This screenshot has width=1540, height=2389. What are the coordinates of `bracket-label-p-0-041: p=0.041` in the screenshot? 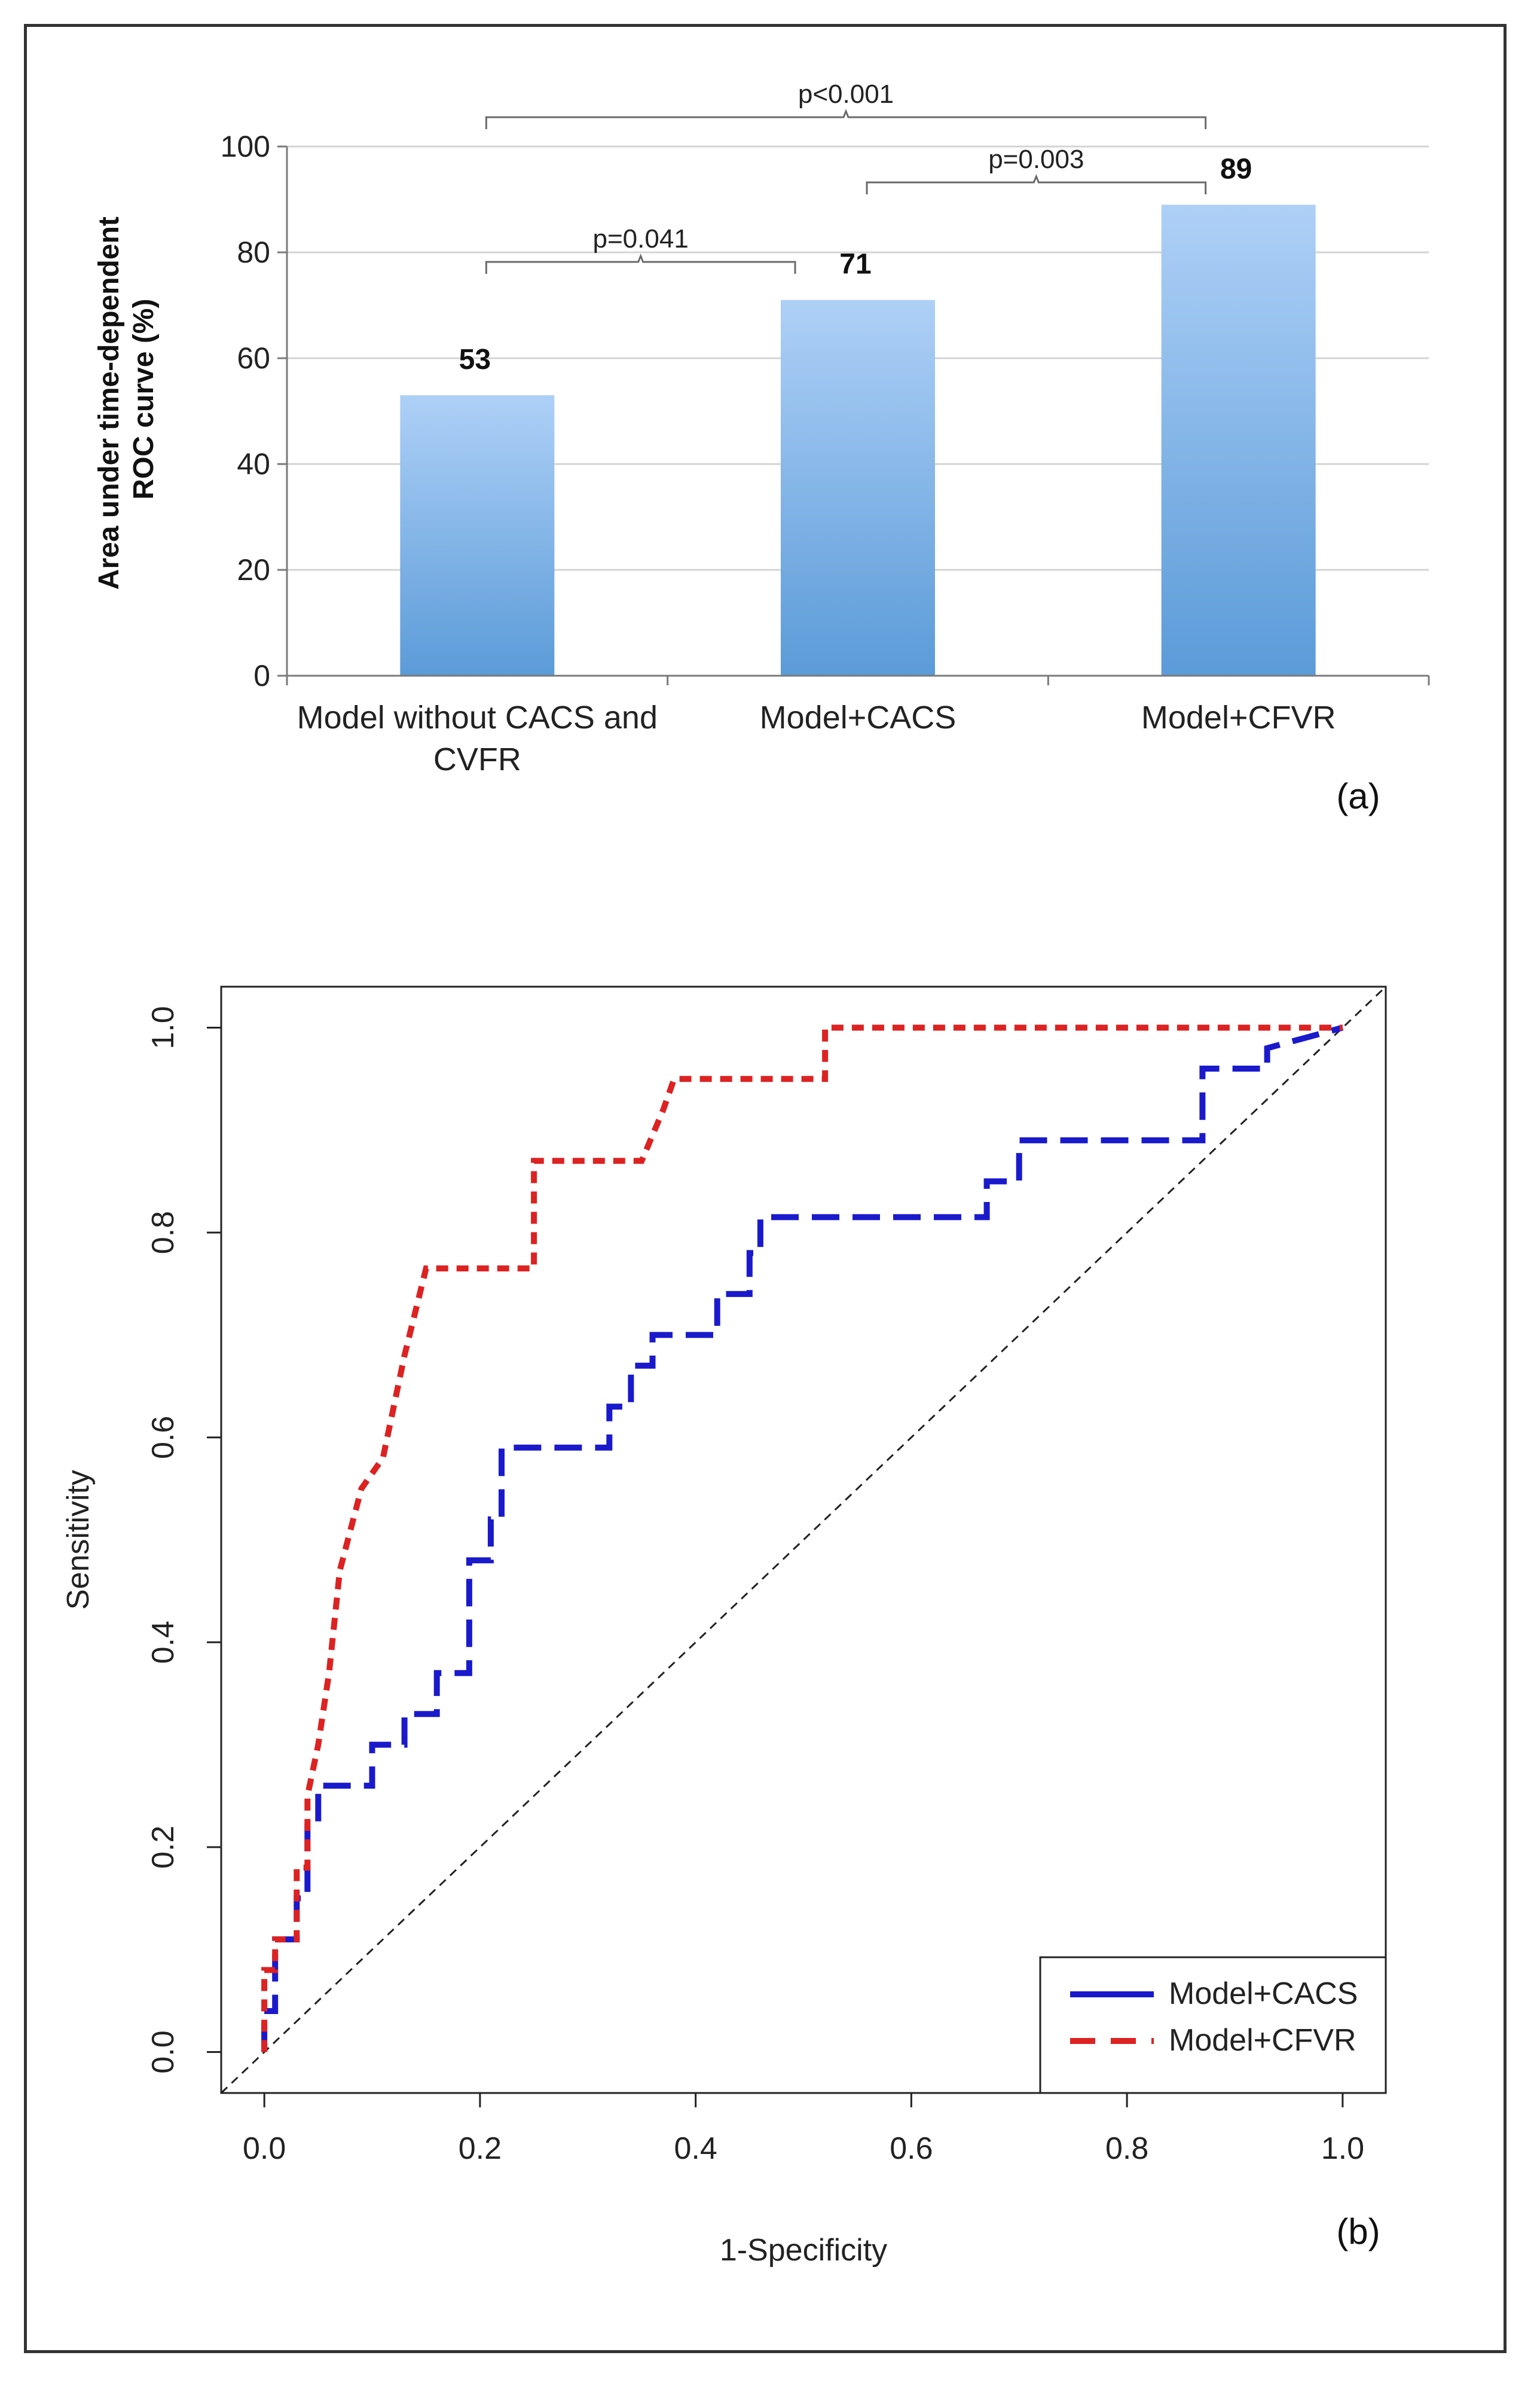 It's located at (641, 239).